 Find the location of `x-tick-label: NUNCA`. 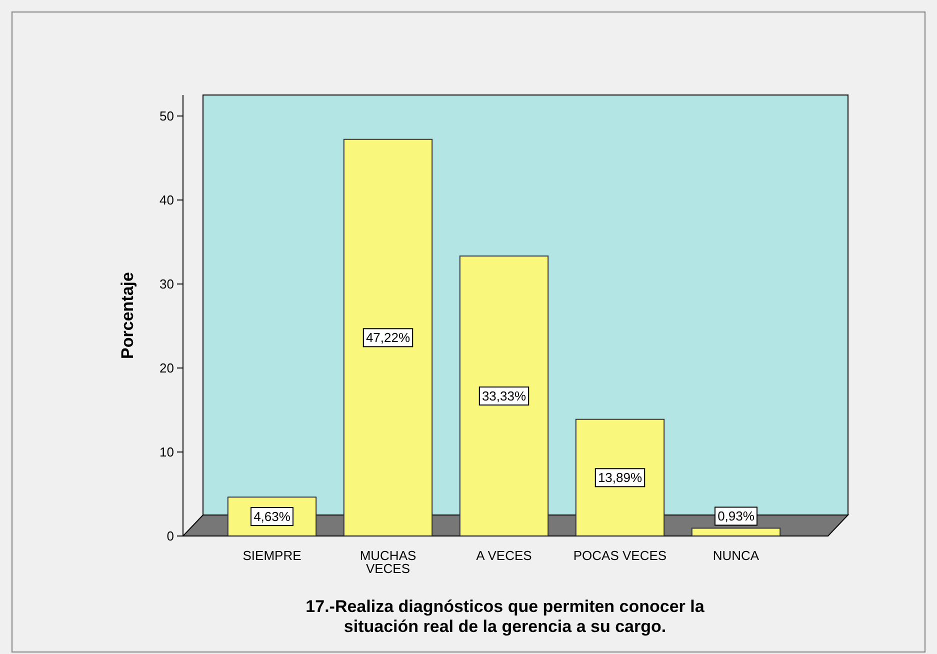

x-tick-label: NUNCA is located at coordinates (736, 555).